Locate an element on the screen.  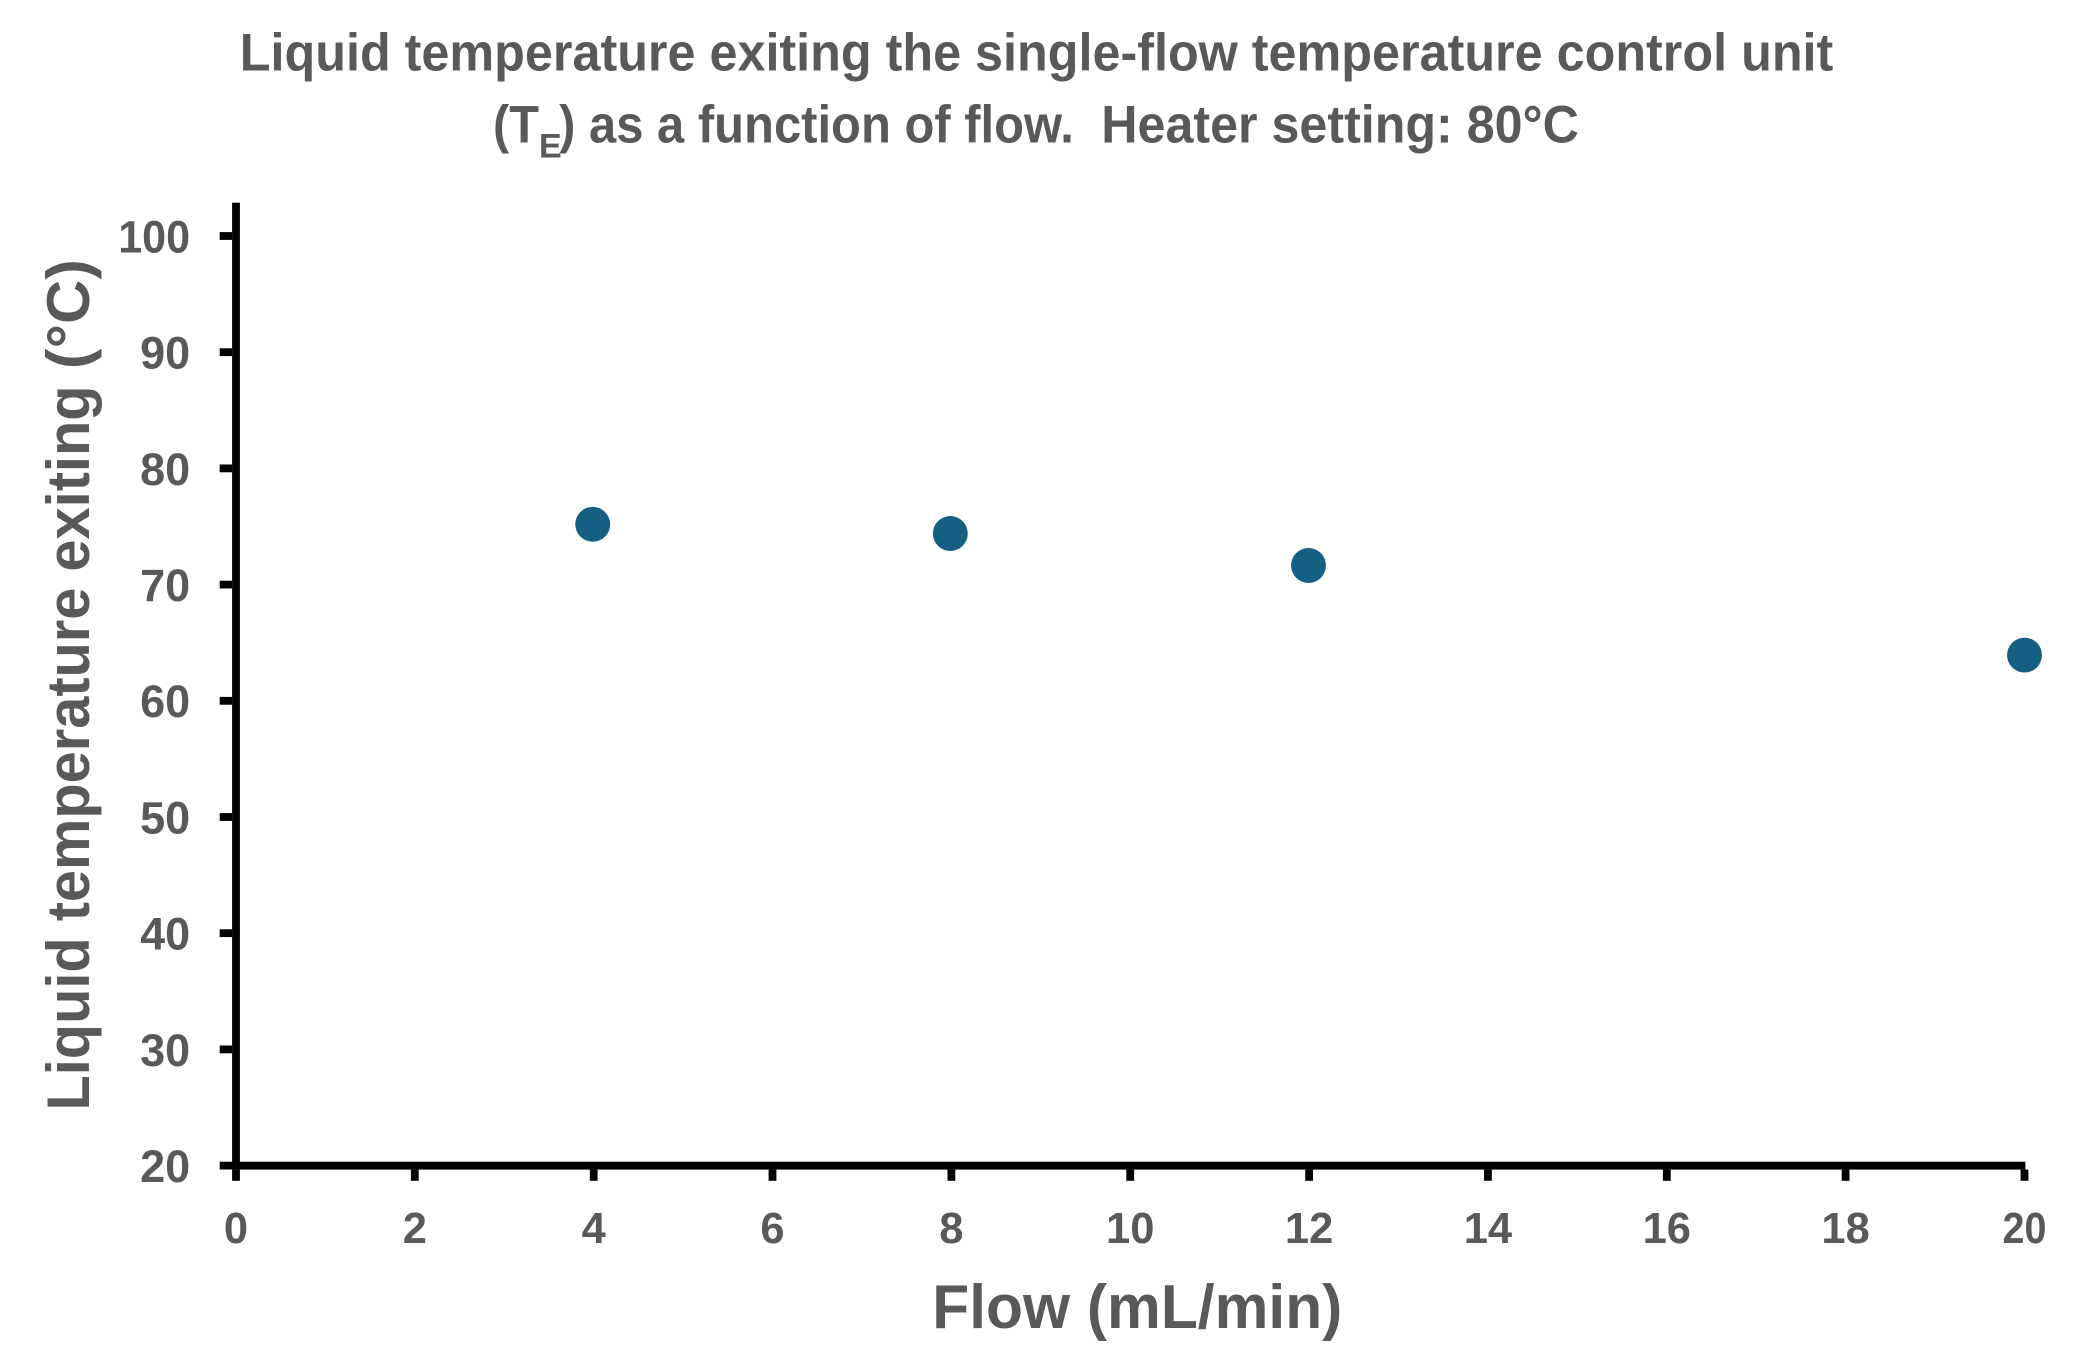
svg-text: 70 is located at coordinates (165, 585).